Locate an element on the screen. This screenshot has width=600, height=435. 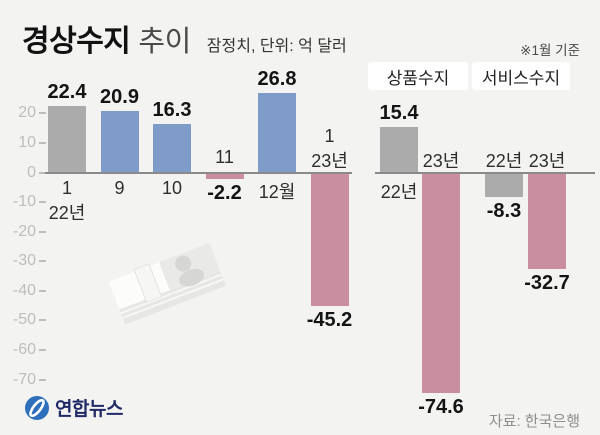
bar-value-label: 15.4 is located at coordinates (399, 112).